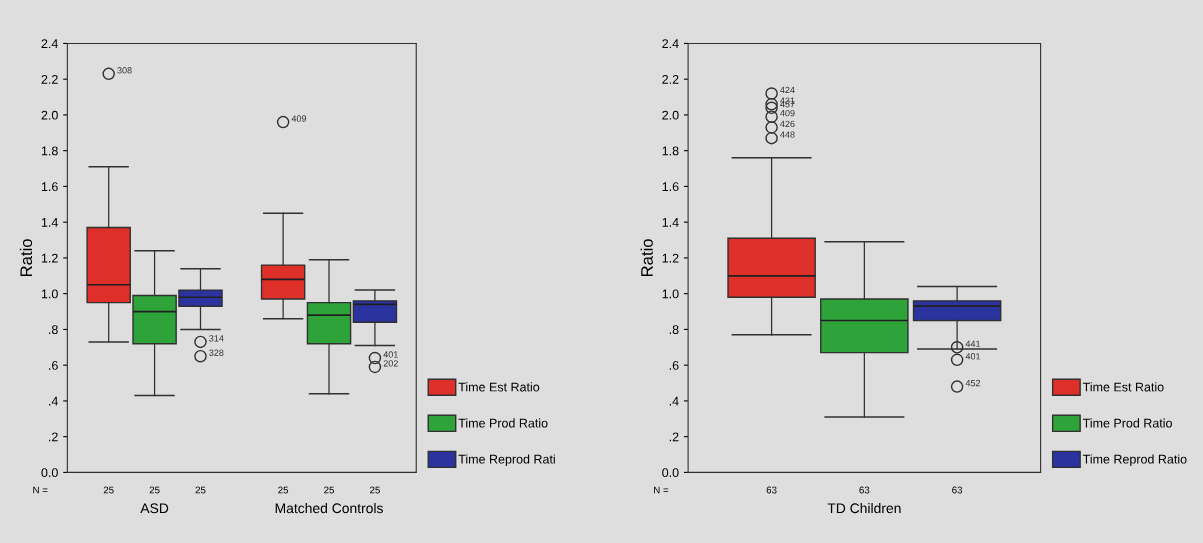 The width and height of the screenshot is (1203, 543). Describe the element at coordinates (973, 343) in the screenshot. I see `annotation: 441` at that location.